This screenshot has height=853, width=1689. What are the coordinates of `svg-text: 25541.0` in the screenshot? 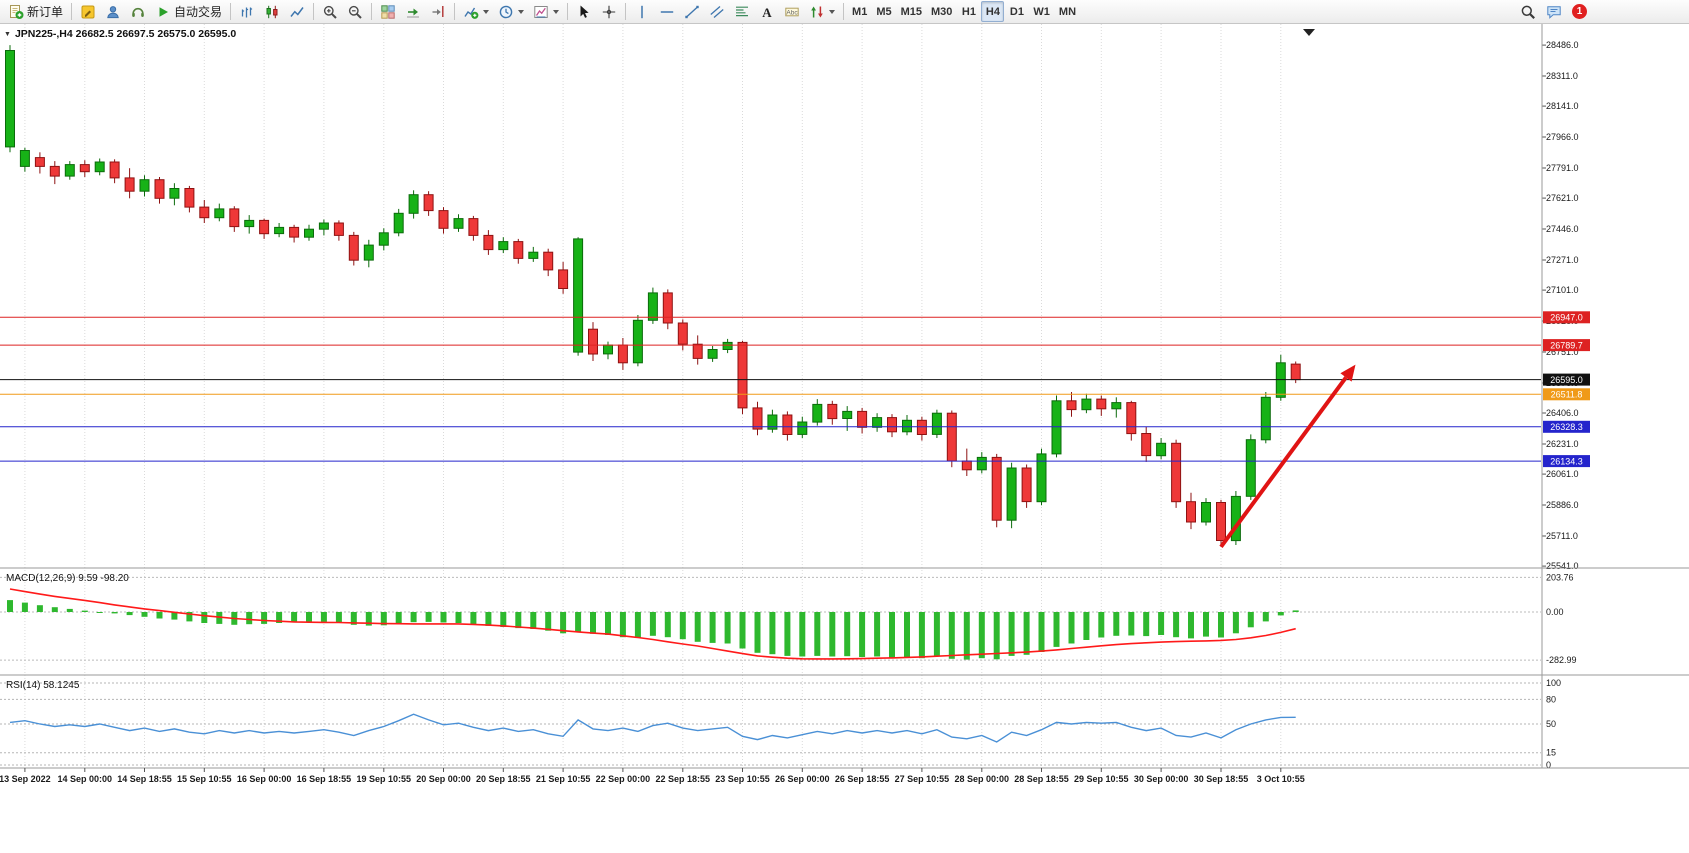 It's located at (1562, 566).